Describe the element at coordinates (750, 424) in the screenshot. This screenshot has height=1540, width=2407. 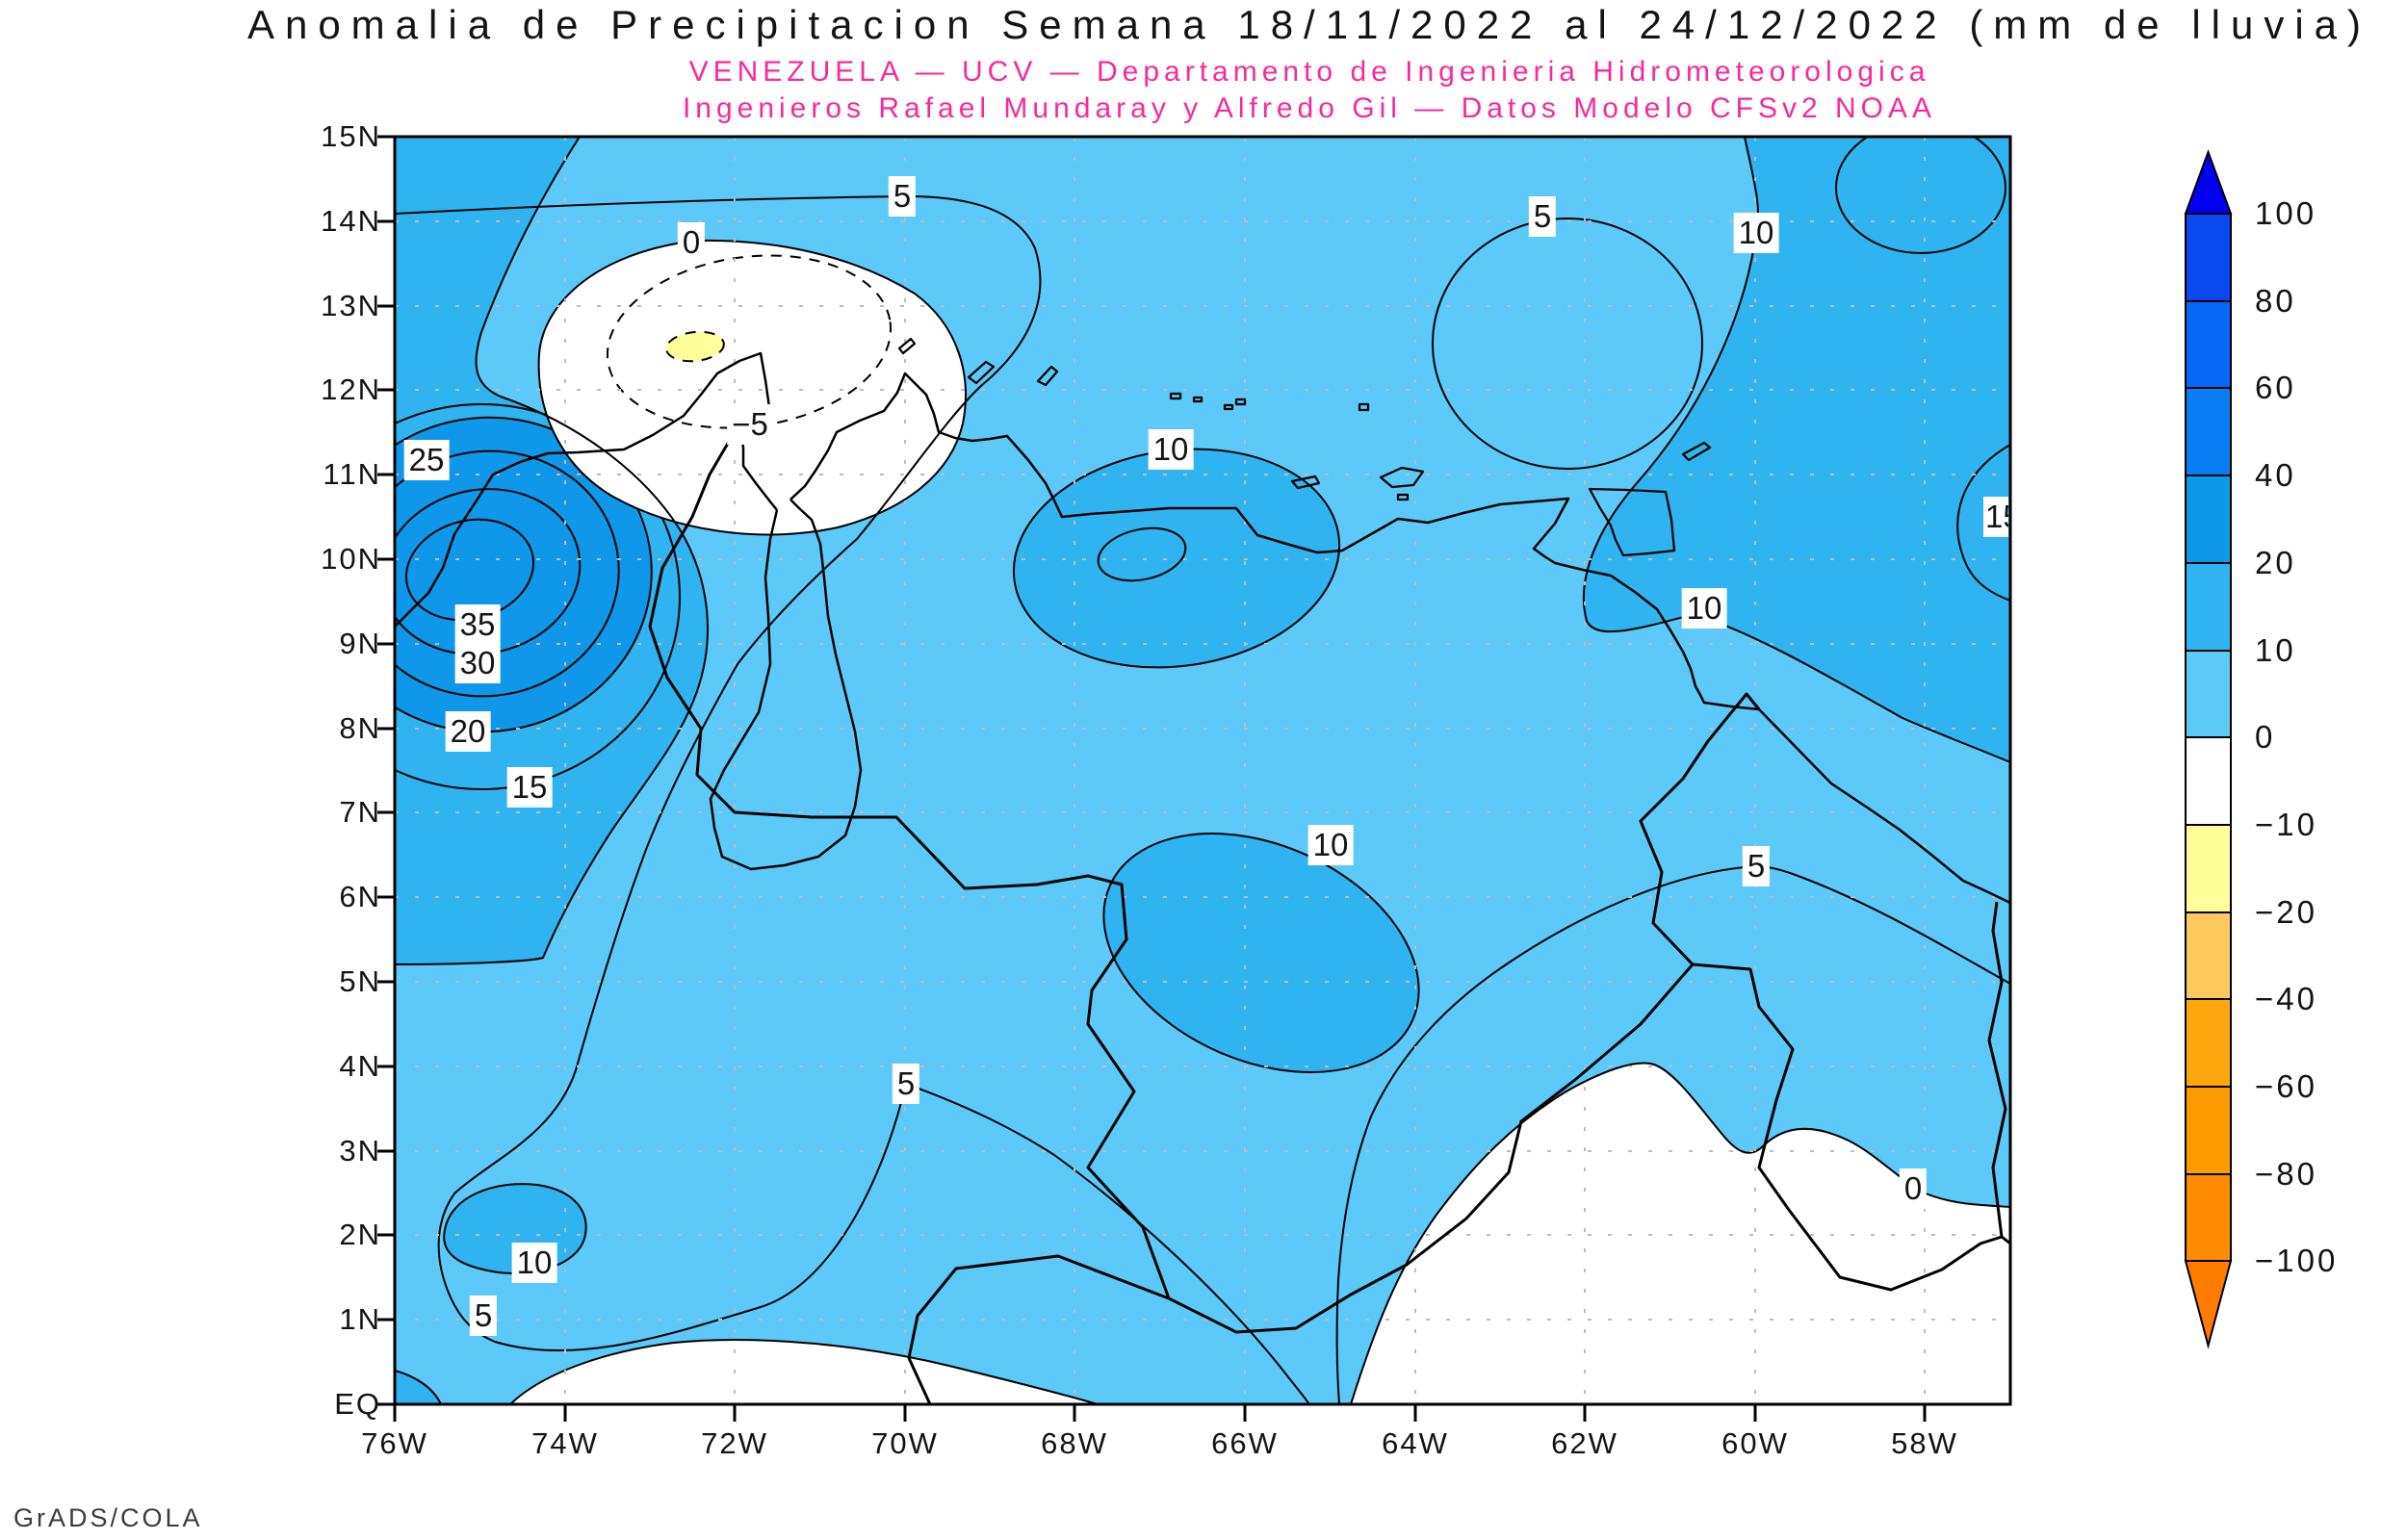
I see `contour-label-minus5: −5` at that location.